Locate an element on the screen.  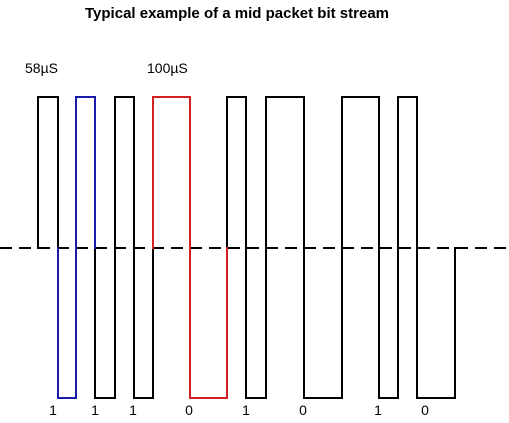
long-period-label: 100µS is located at coordinates (167, 68).